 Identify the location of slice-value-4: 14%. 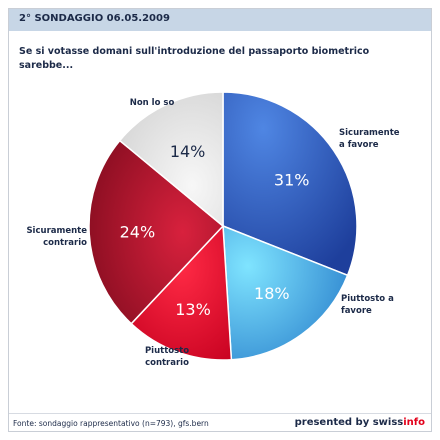
(188, 151).